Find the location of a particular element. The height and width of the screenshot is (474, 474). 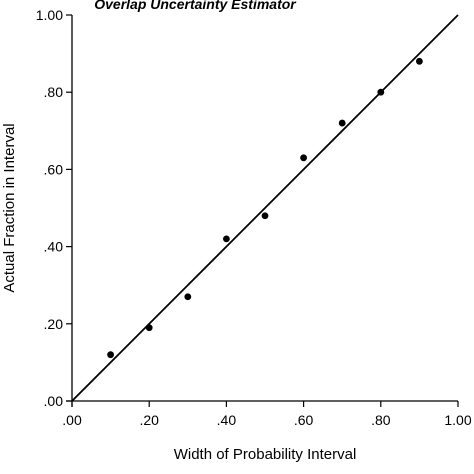

y-tick-label: .00 is located at coordinates (54, 401).